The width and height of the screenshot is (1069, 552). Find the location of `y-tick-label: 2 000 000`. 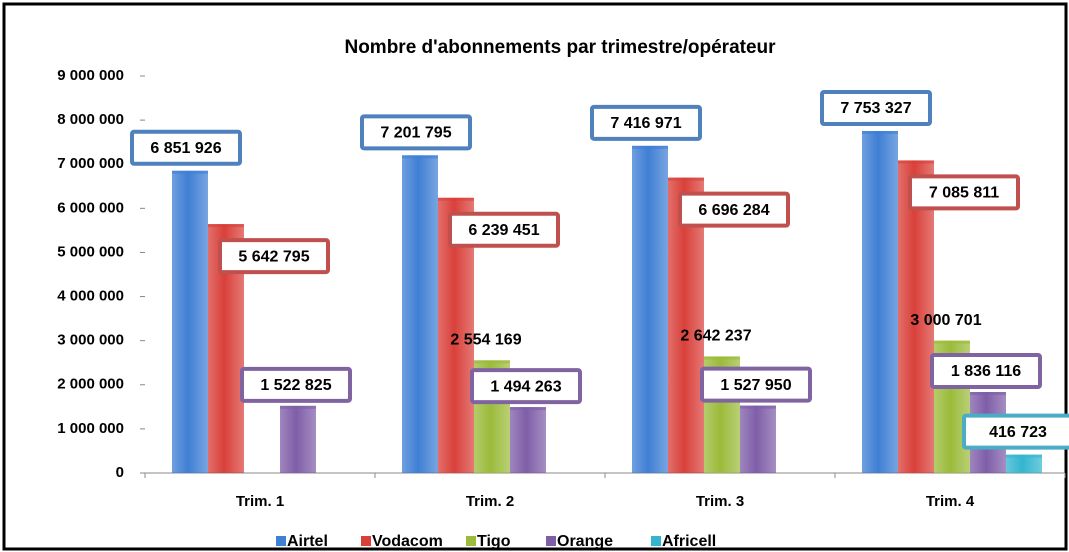

y-tick-label: 2 000 000 is located at coordinates (90, 384).